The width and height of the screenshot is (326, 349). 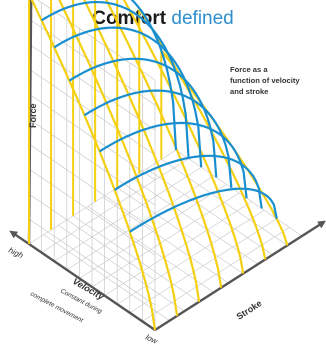 I want to click on force-axis-label: Force, so click(x=33, y=115).